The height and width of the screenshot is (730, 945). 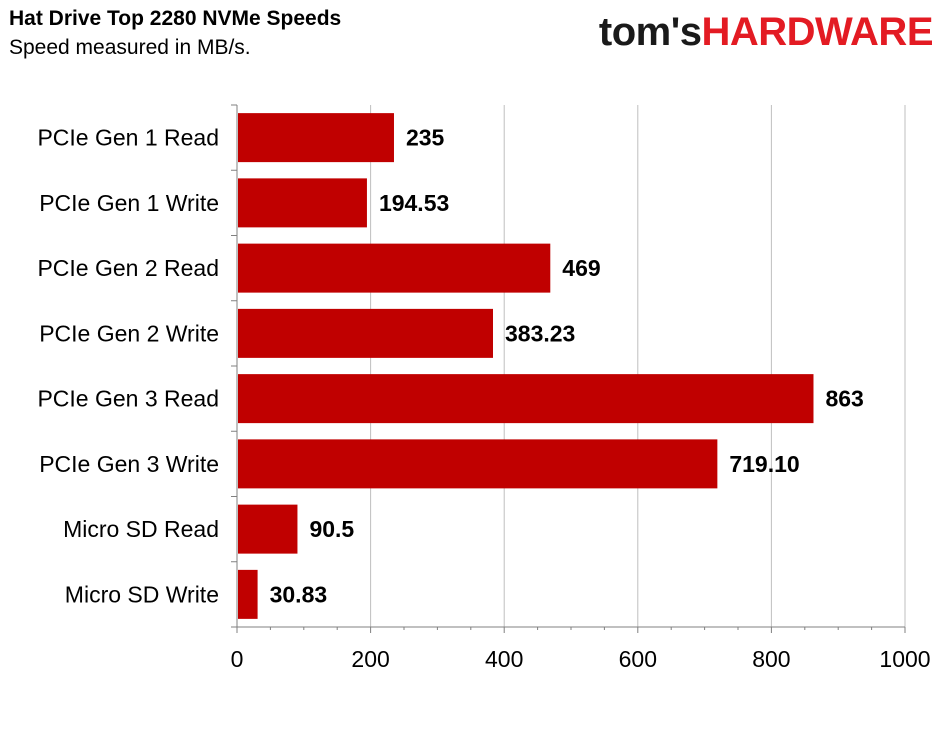 What do you see at coordinates (237, 659) in the screenshot?
I see `x-tick-label: 0` at bounding box center [237, 659].